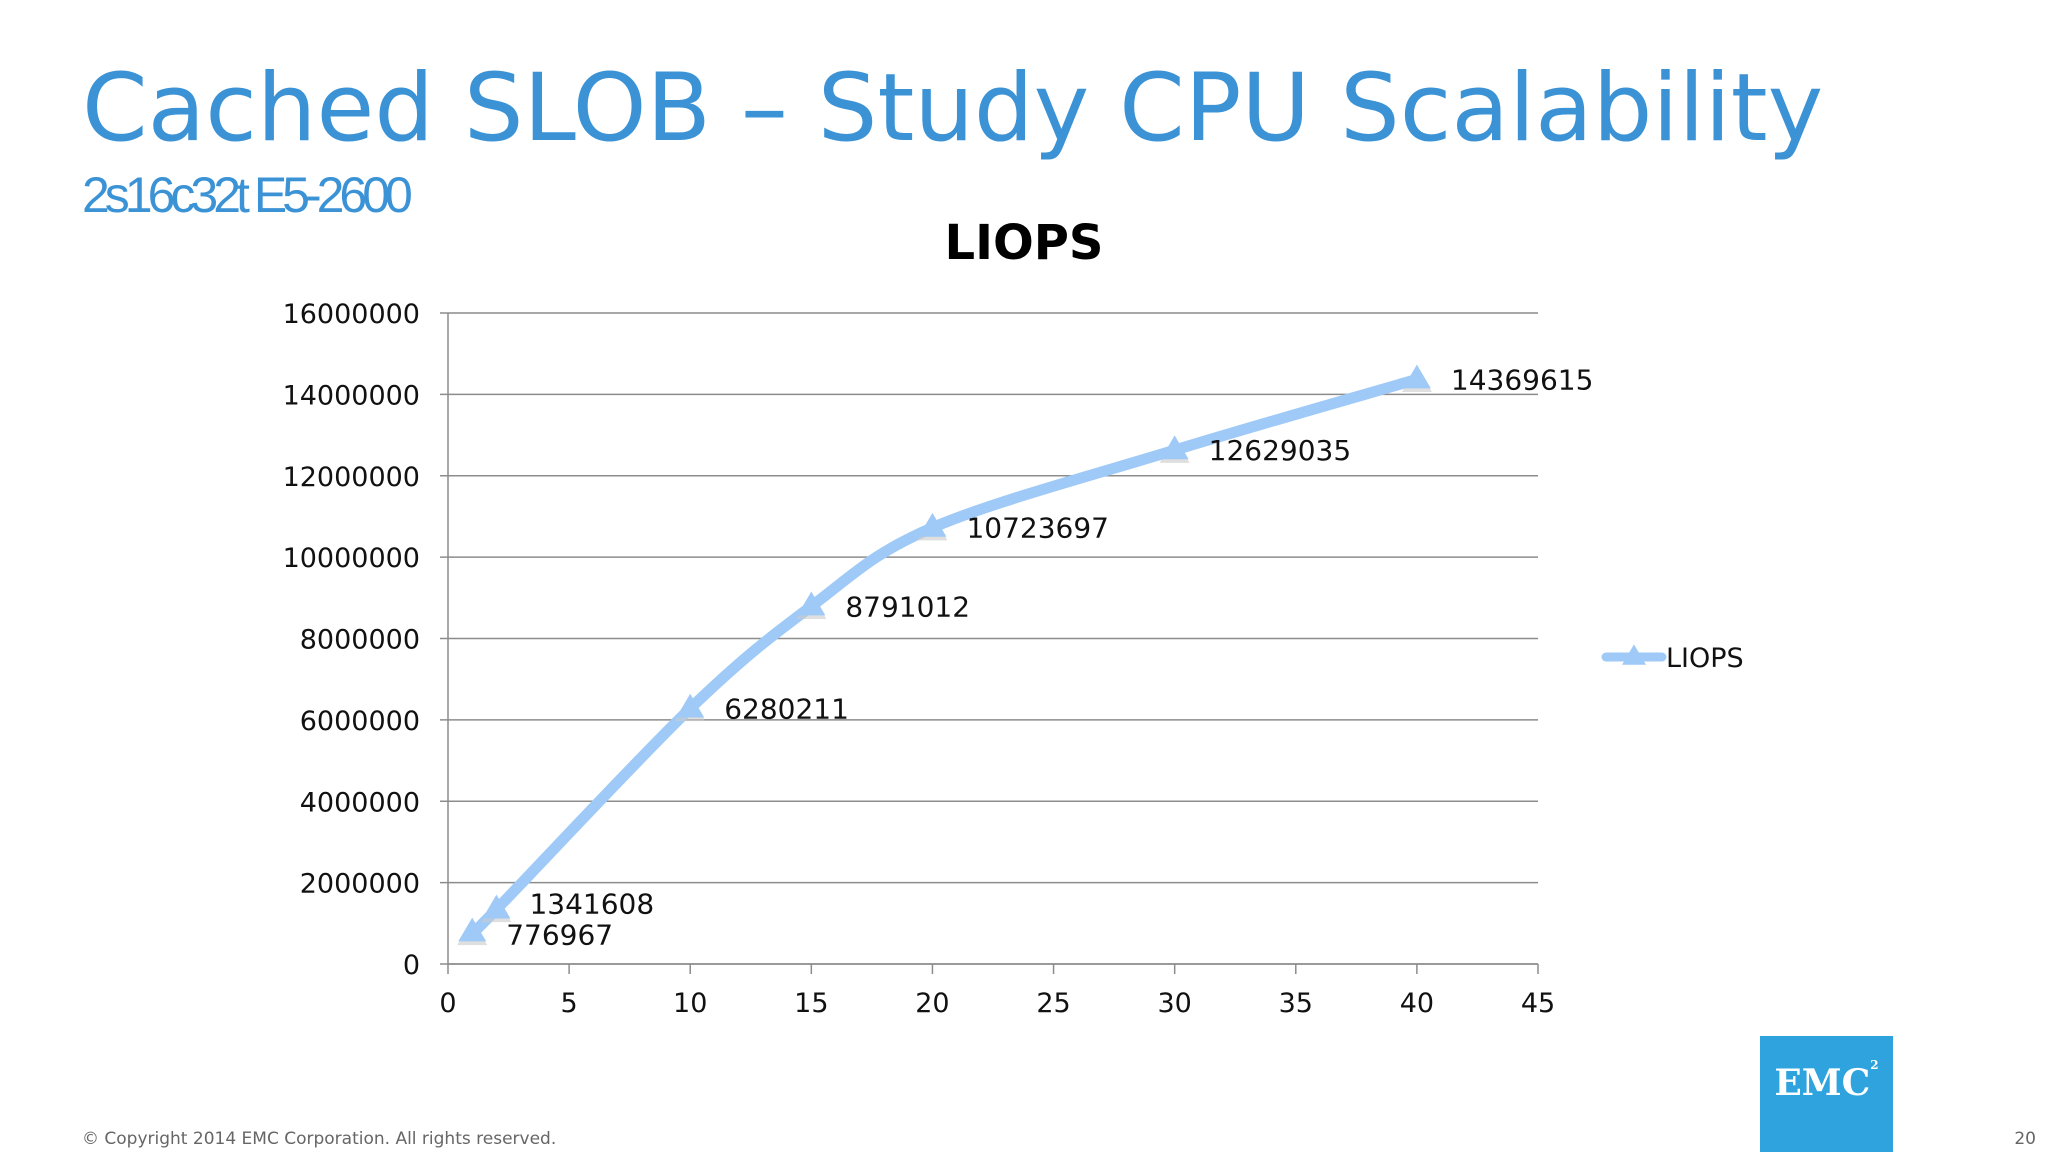 The image size is (2048, 1152). Describe the element at coordinates (591, 903) in the screenshot. I see `data-label: 1341608` at that location.